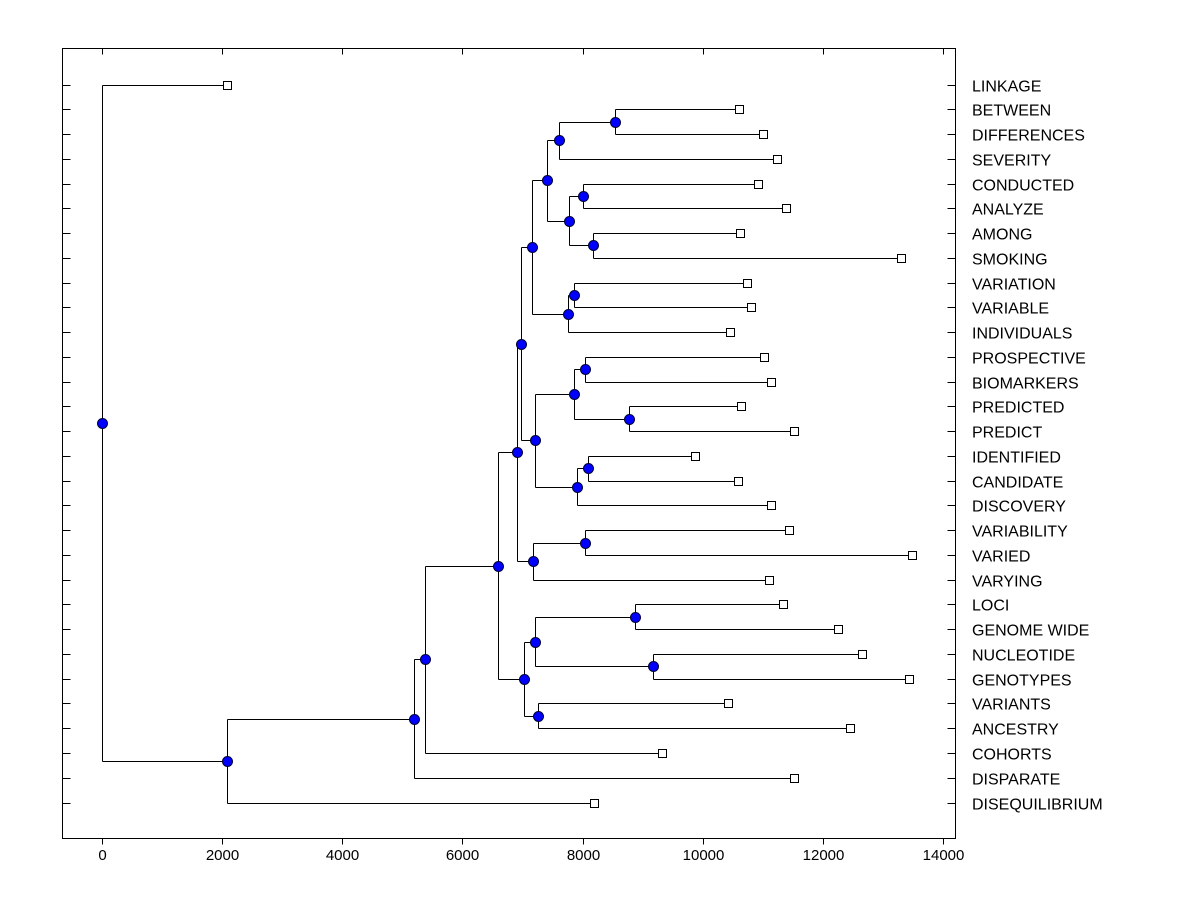  Describe the element at coordinates (1014, 285) in the screenshot. I see `leaf-label: VARIATION` at that location.